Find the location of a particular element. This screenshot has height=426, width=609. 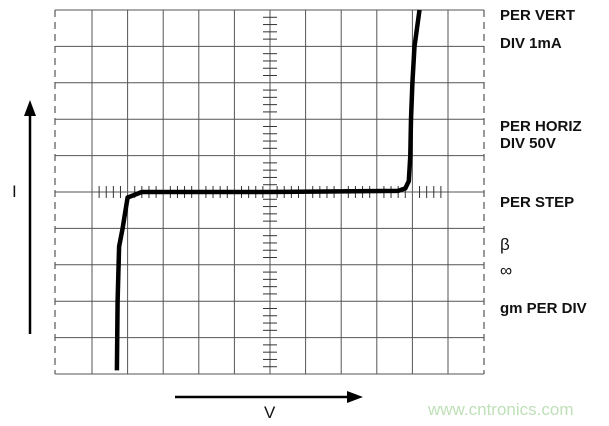

i-arrow is located at coordinates (30, 217).